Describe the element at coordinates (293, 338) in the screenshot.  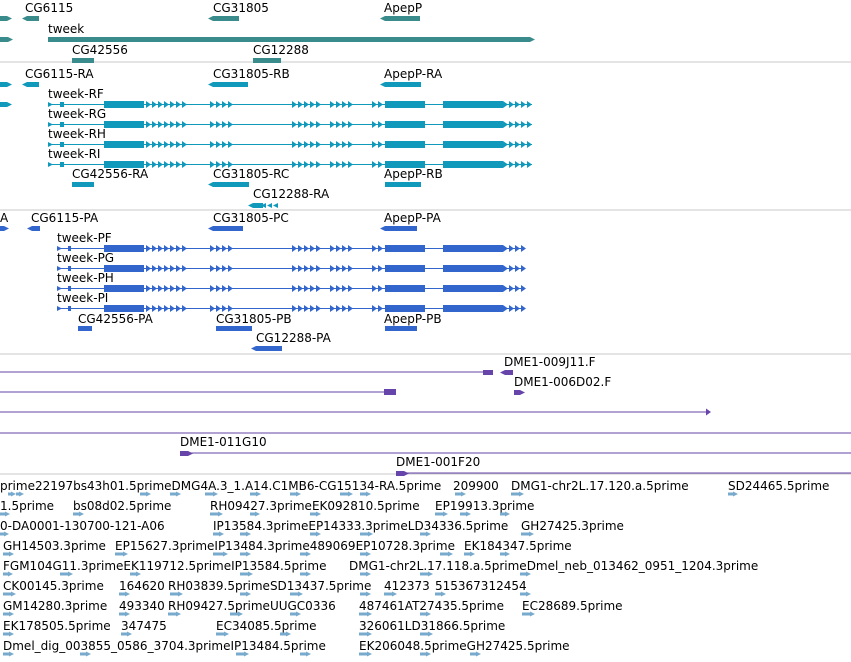
I see `protein-label: CG12288-PA` at that location.